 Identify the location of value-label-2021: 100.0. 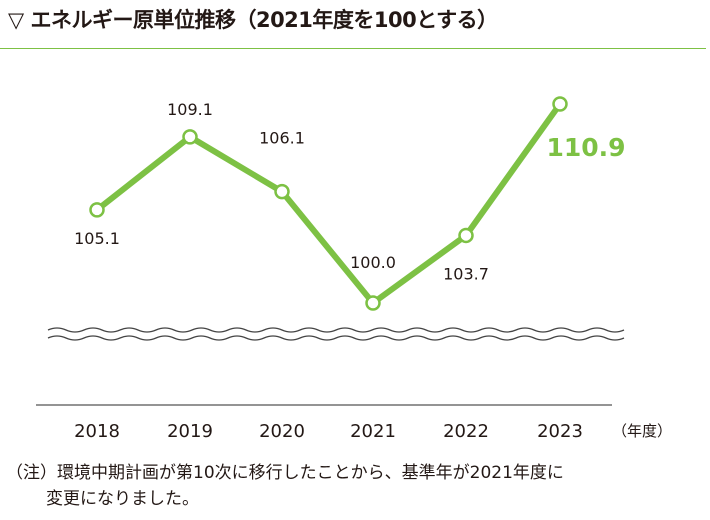
(373, 262).